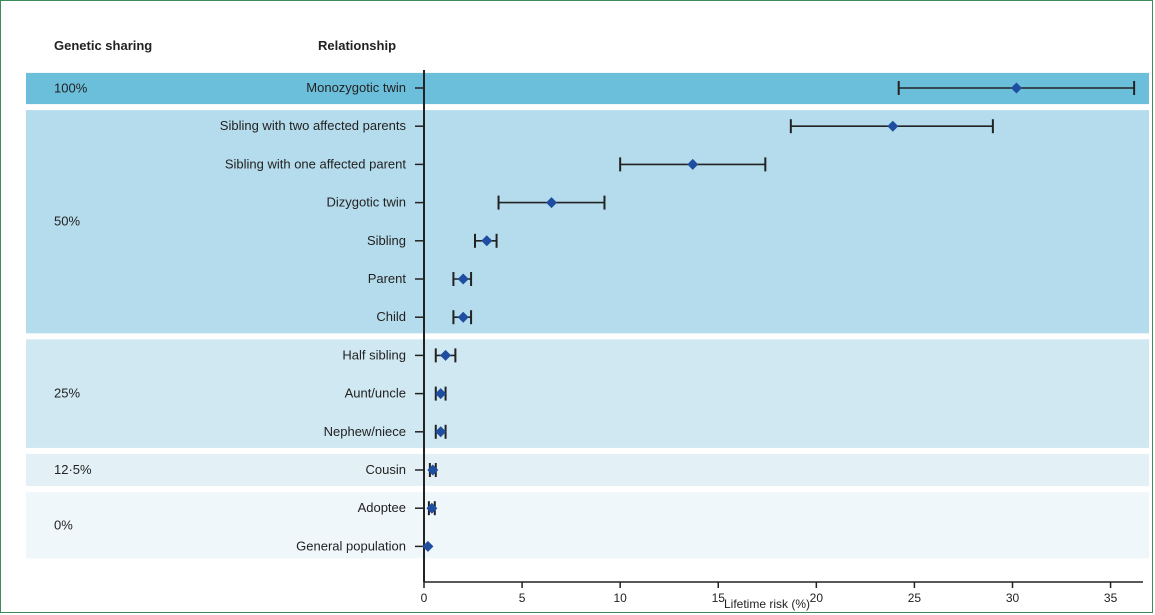 The image size is (1155, 615). What do you see at coordinates (487, 241) in the screenshot?
I see `point-sibling` at bounding box center [487, 241].